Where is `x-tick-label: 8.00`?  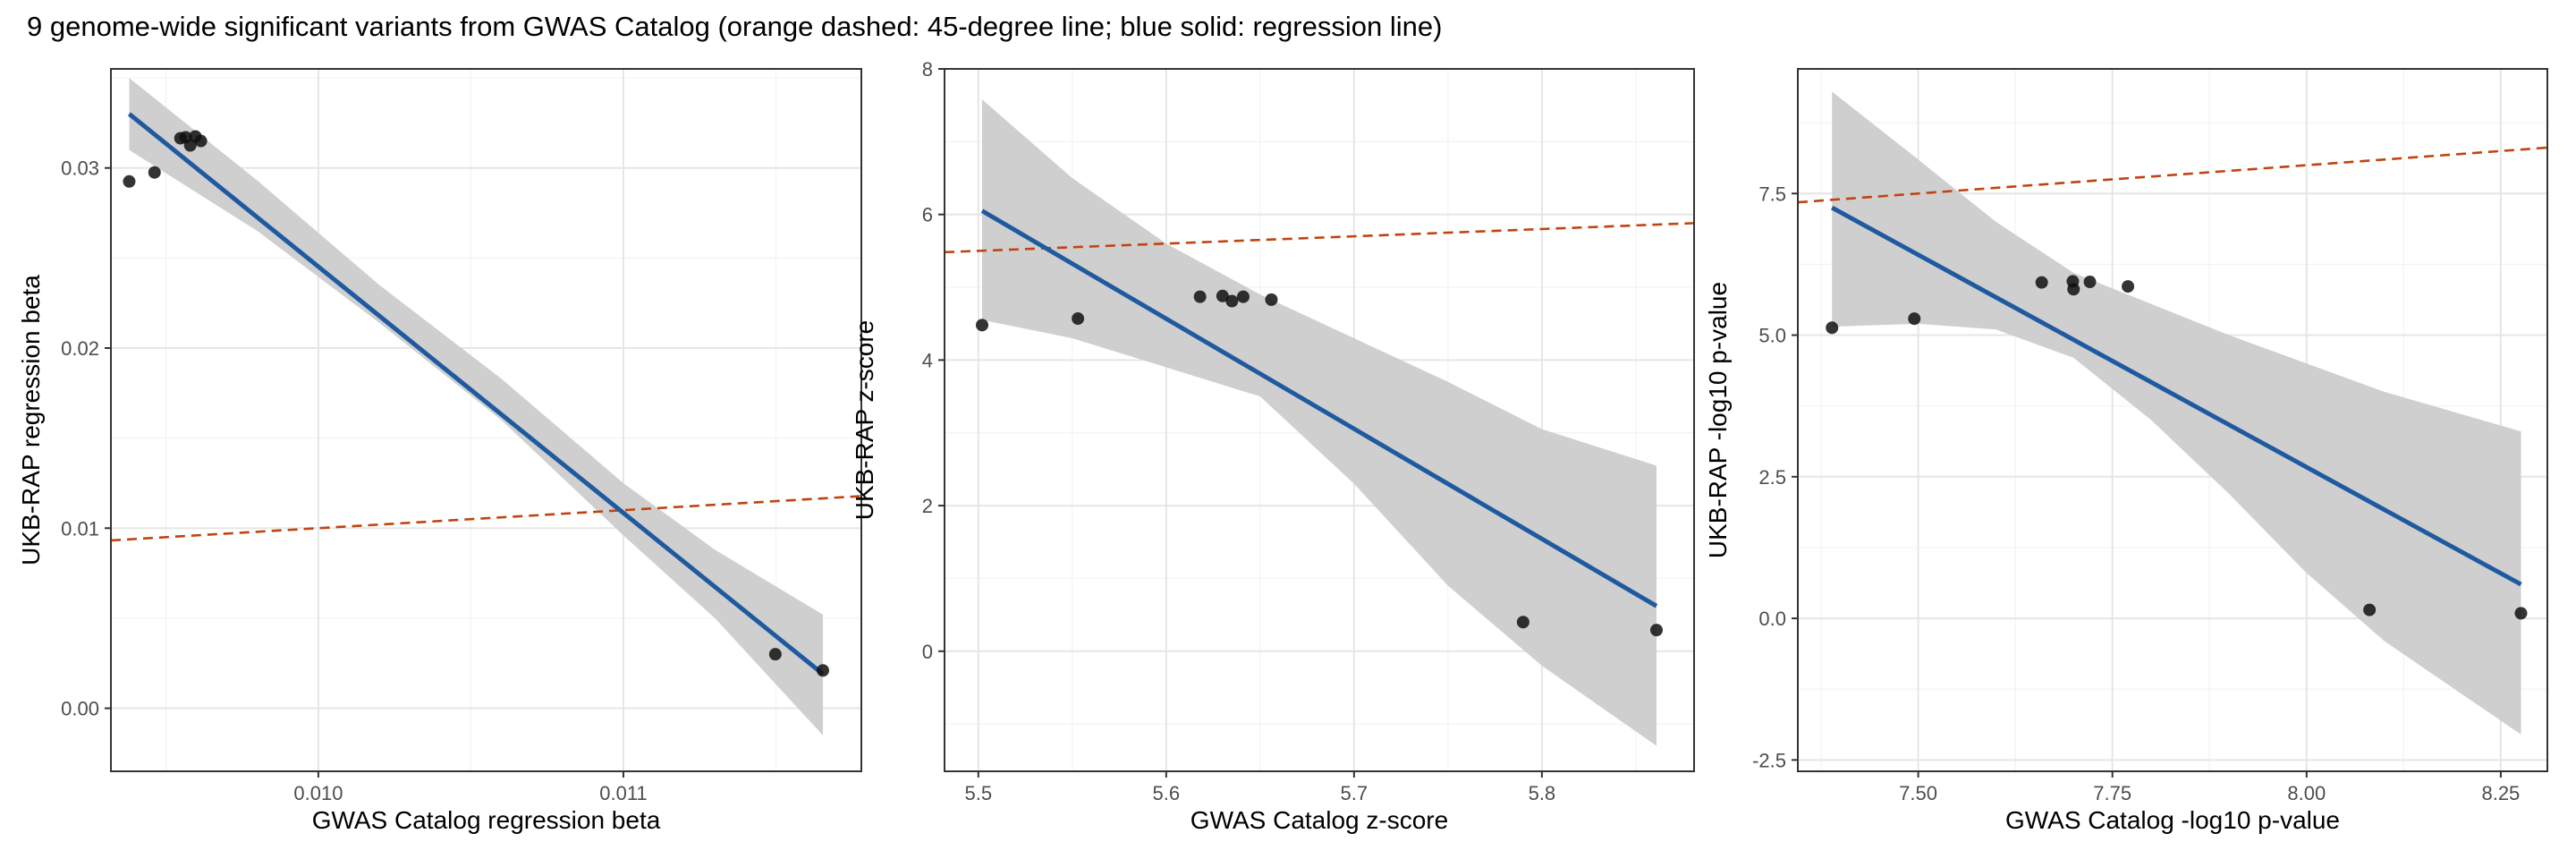 x-tick-label: 8.00 is located at coordinates (2306, 793).